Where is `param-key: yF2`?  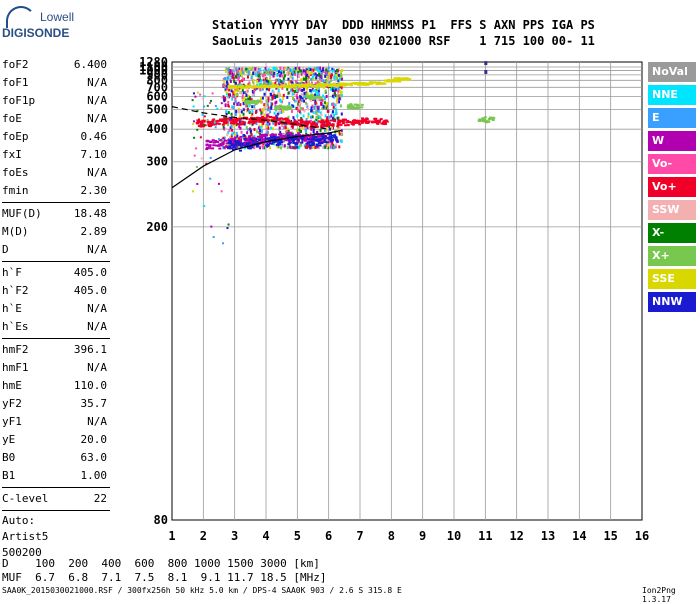
param-key: yF2 is located at coordinates (12, 403).